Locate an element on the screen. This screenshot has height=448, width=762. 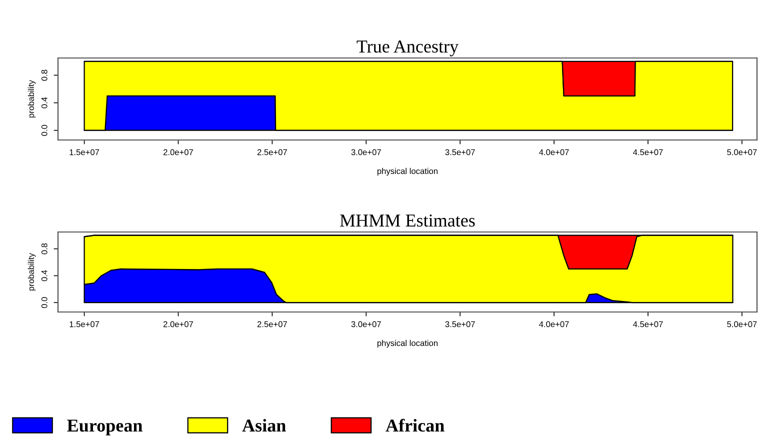
legend-label: European is located at coordinates (104, 428).